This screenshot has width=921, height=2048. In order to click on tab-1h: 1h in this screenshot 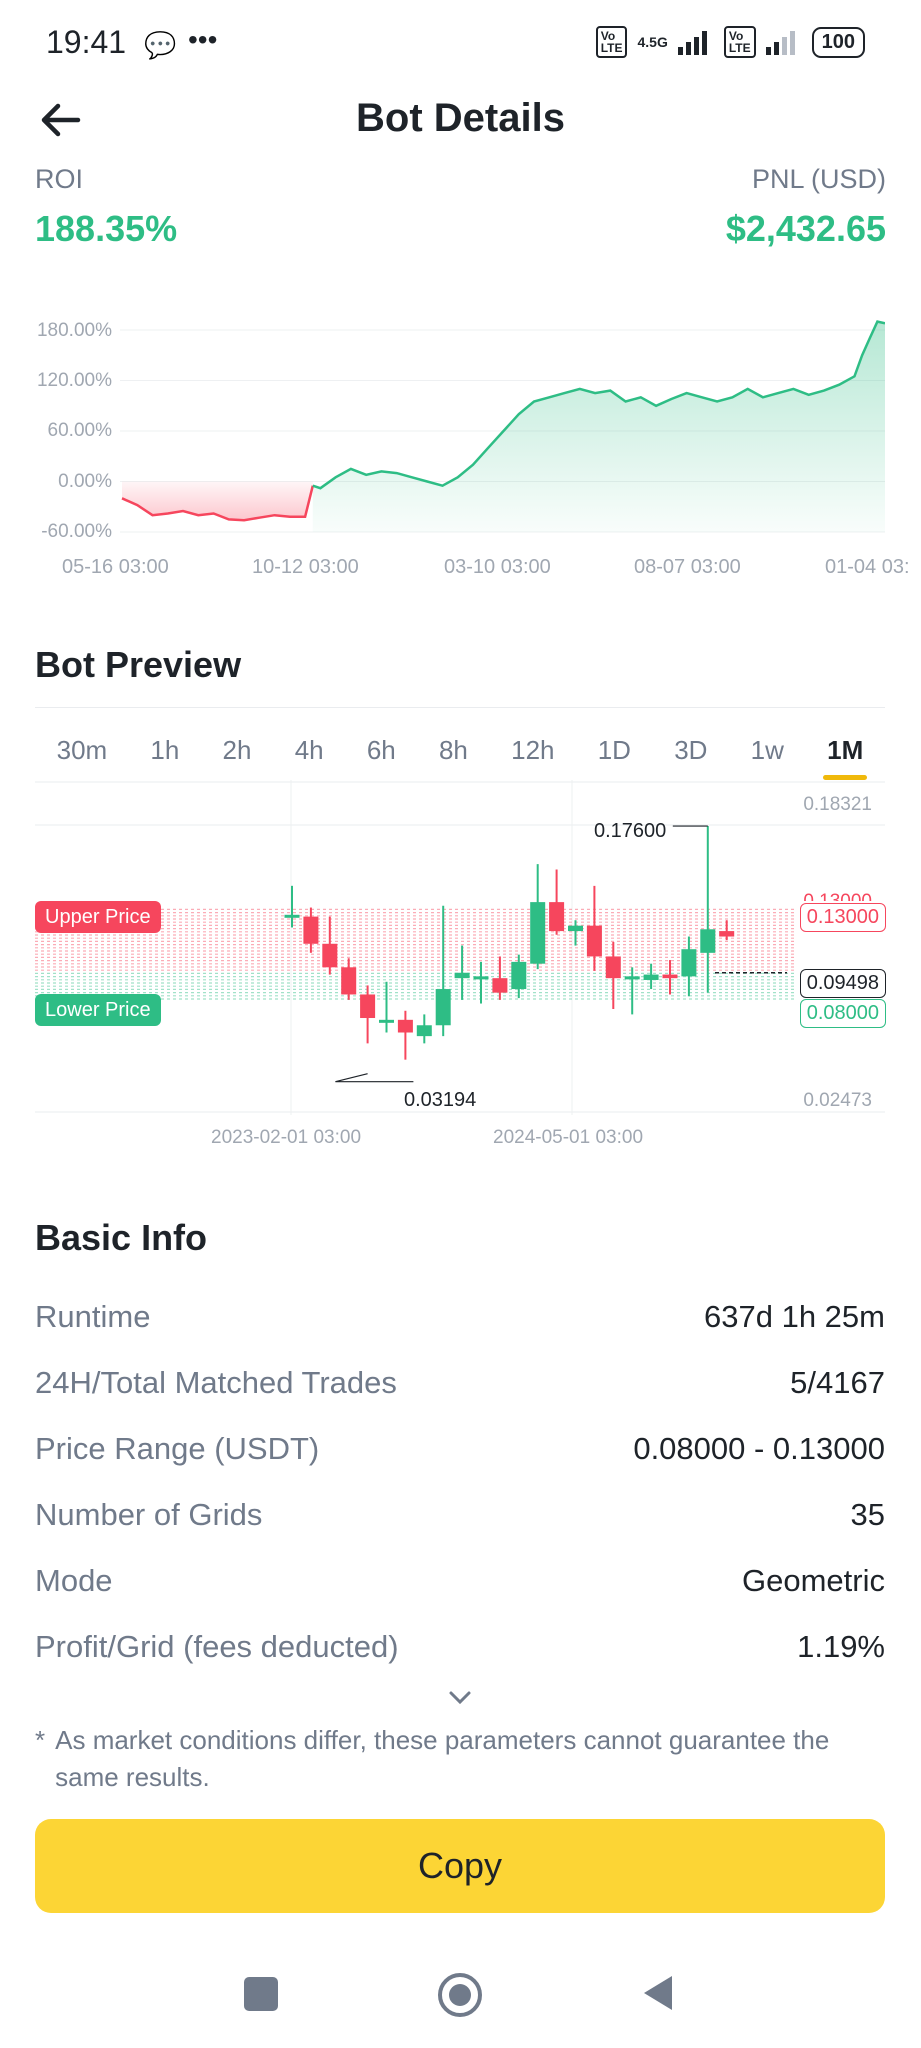, I will do `click(165, 750)`.